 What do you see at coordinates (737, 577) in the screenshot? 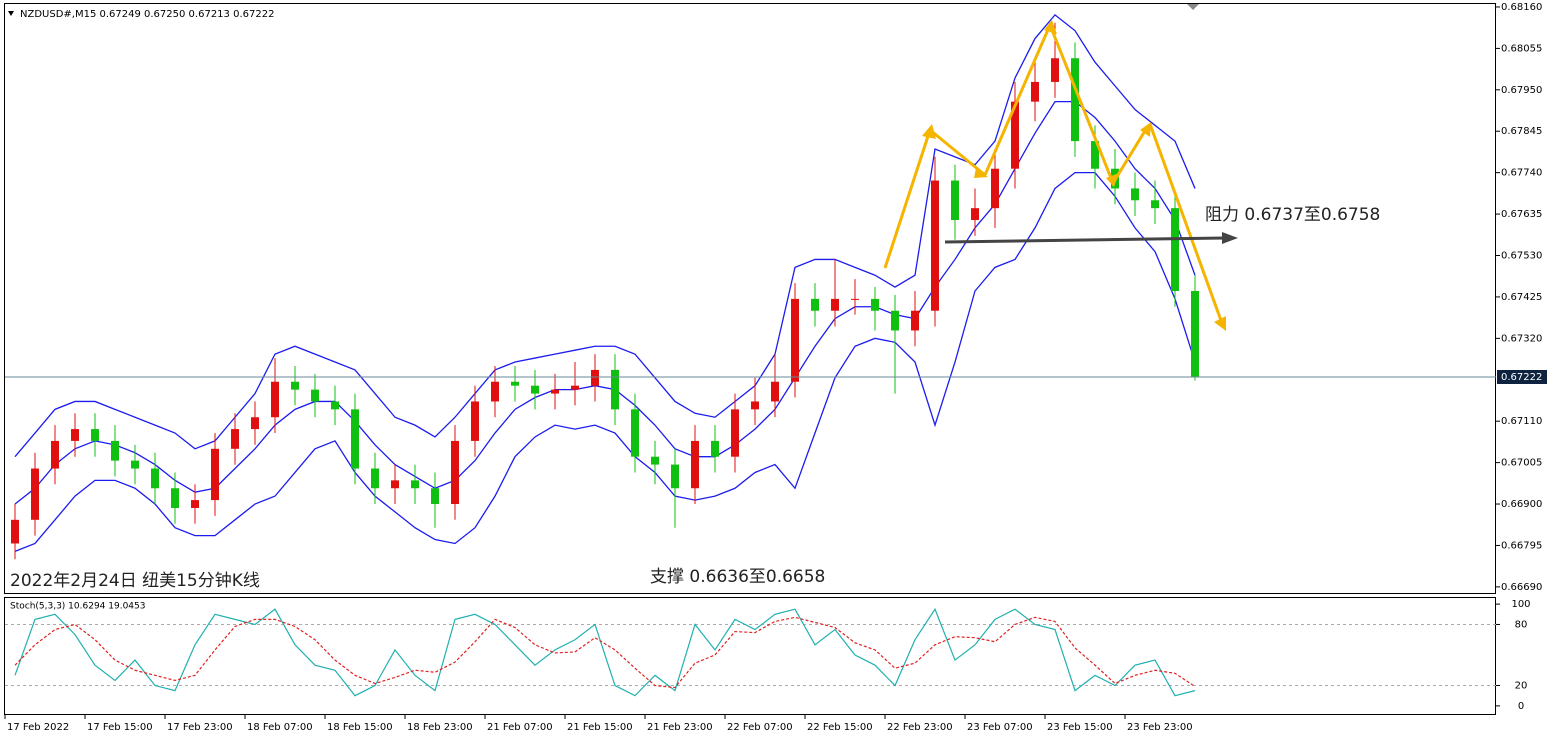
I see `support-label: 支撑 0.6636至0.6658` at bounding box center [737, 577].